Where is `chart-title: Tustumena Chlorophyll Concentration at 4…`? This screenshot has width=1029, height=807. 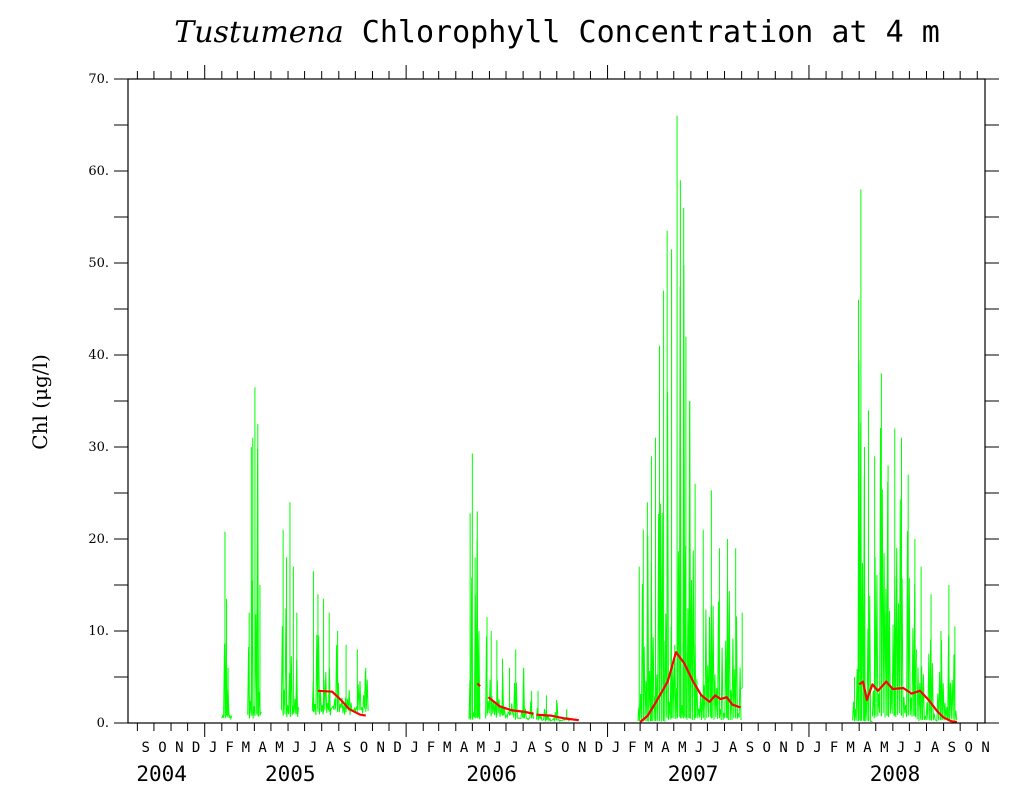
chart-title: Tustumena Chlorophyll Concentration at 4… is located at coordinates (557, 32).